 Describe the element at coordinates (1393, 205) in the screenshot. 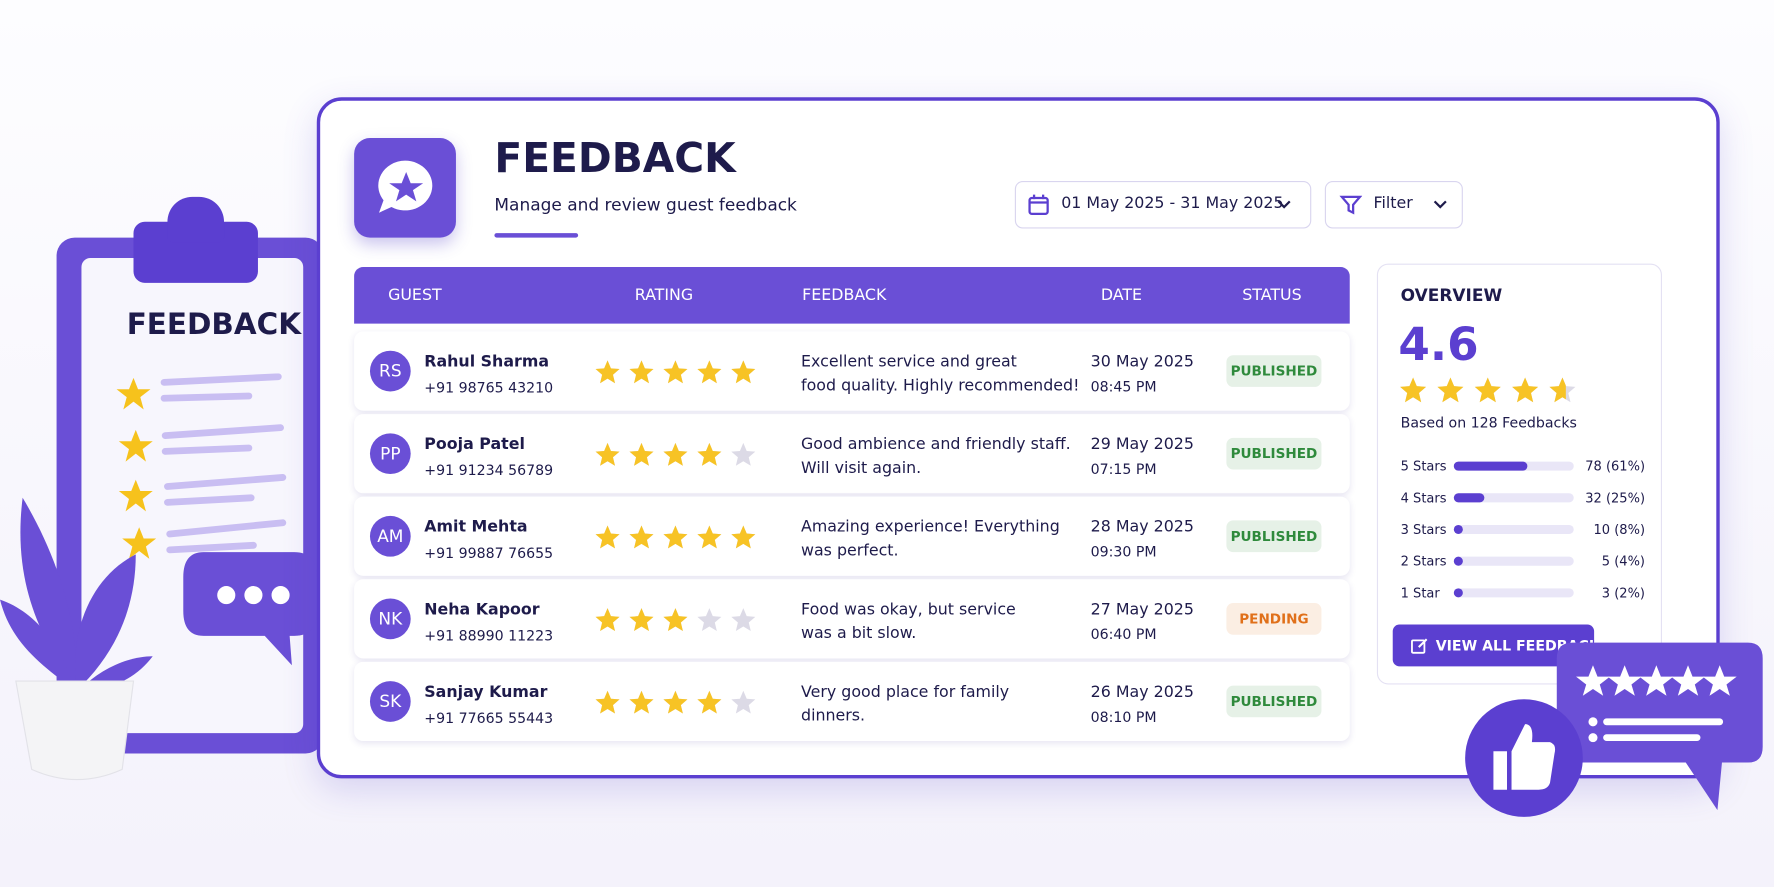

I see `filter-dropdown: Filter` at that location.